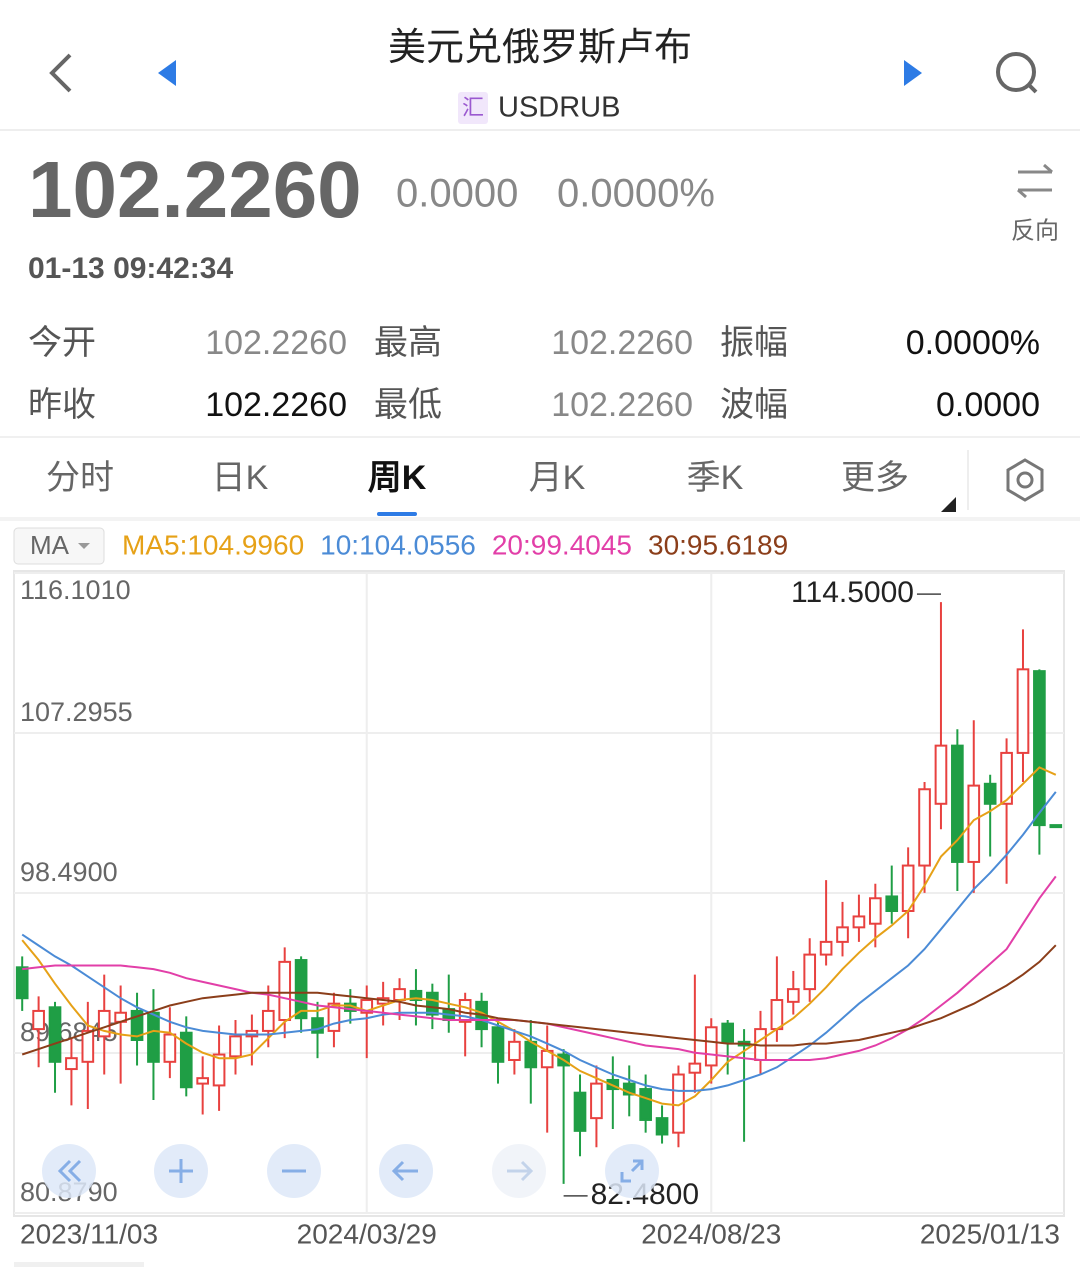 Image resolution: width=1080 pixels, height=1267 pixels. What do you see at coordinates (60, 73) in the screenshot?
I see `back-button` at bounding box center [60, 73].